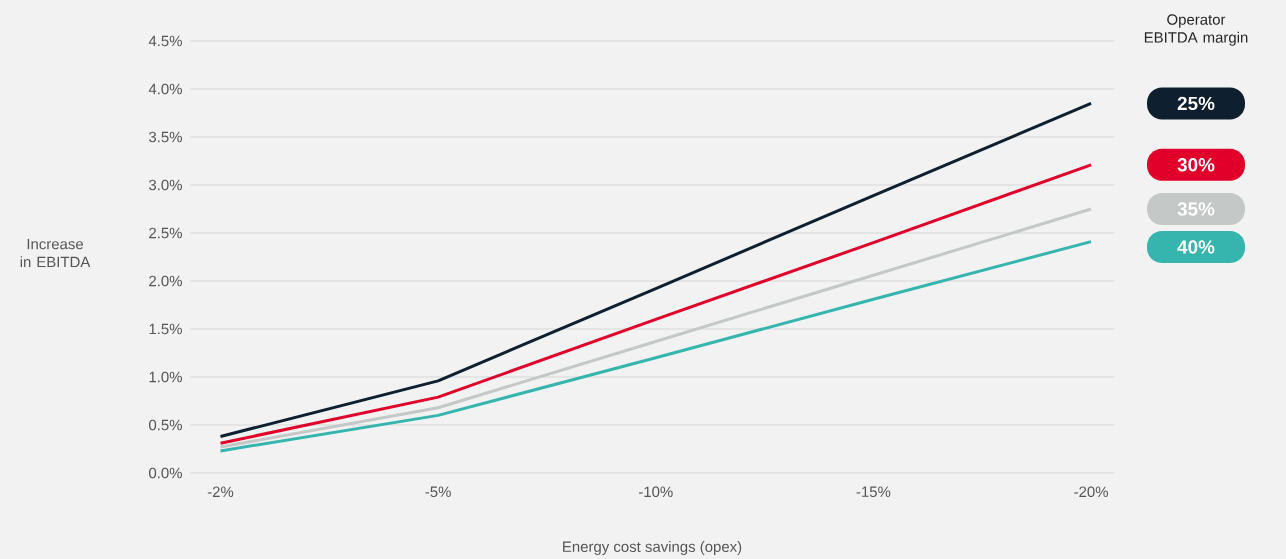  Describe the element at coordinates (165, 425) in the screenshot. I see `y-tick-label: 0.5%` at that location.